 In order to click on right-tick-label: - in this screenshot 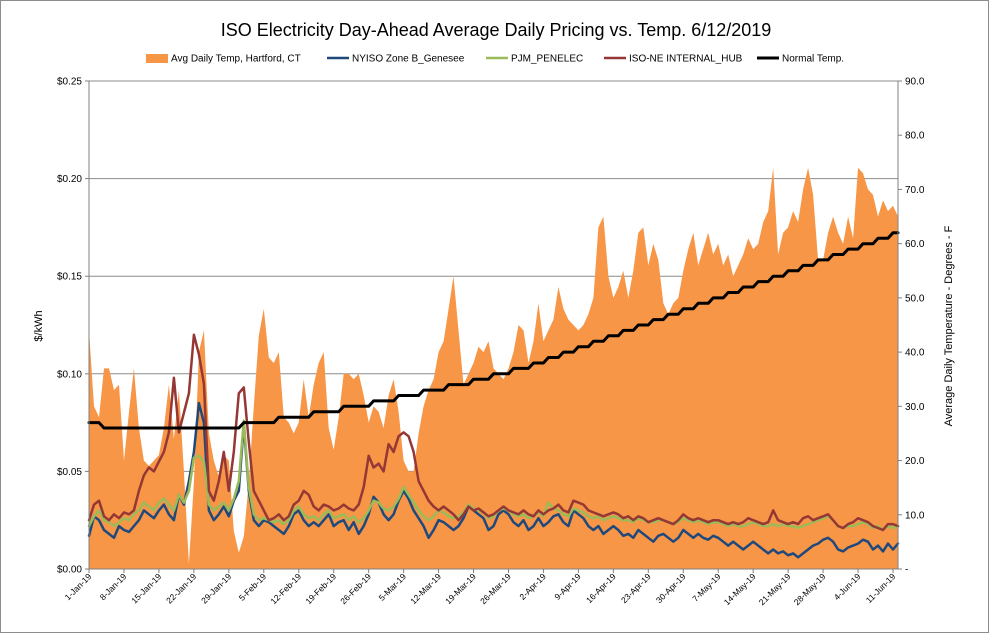, I will do `click(906, 570)`.